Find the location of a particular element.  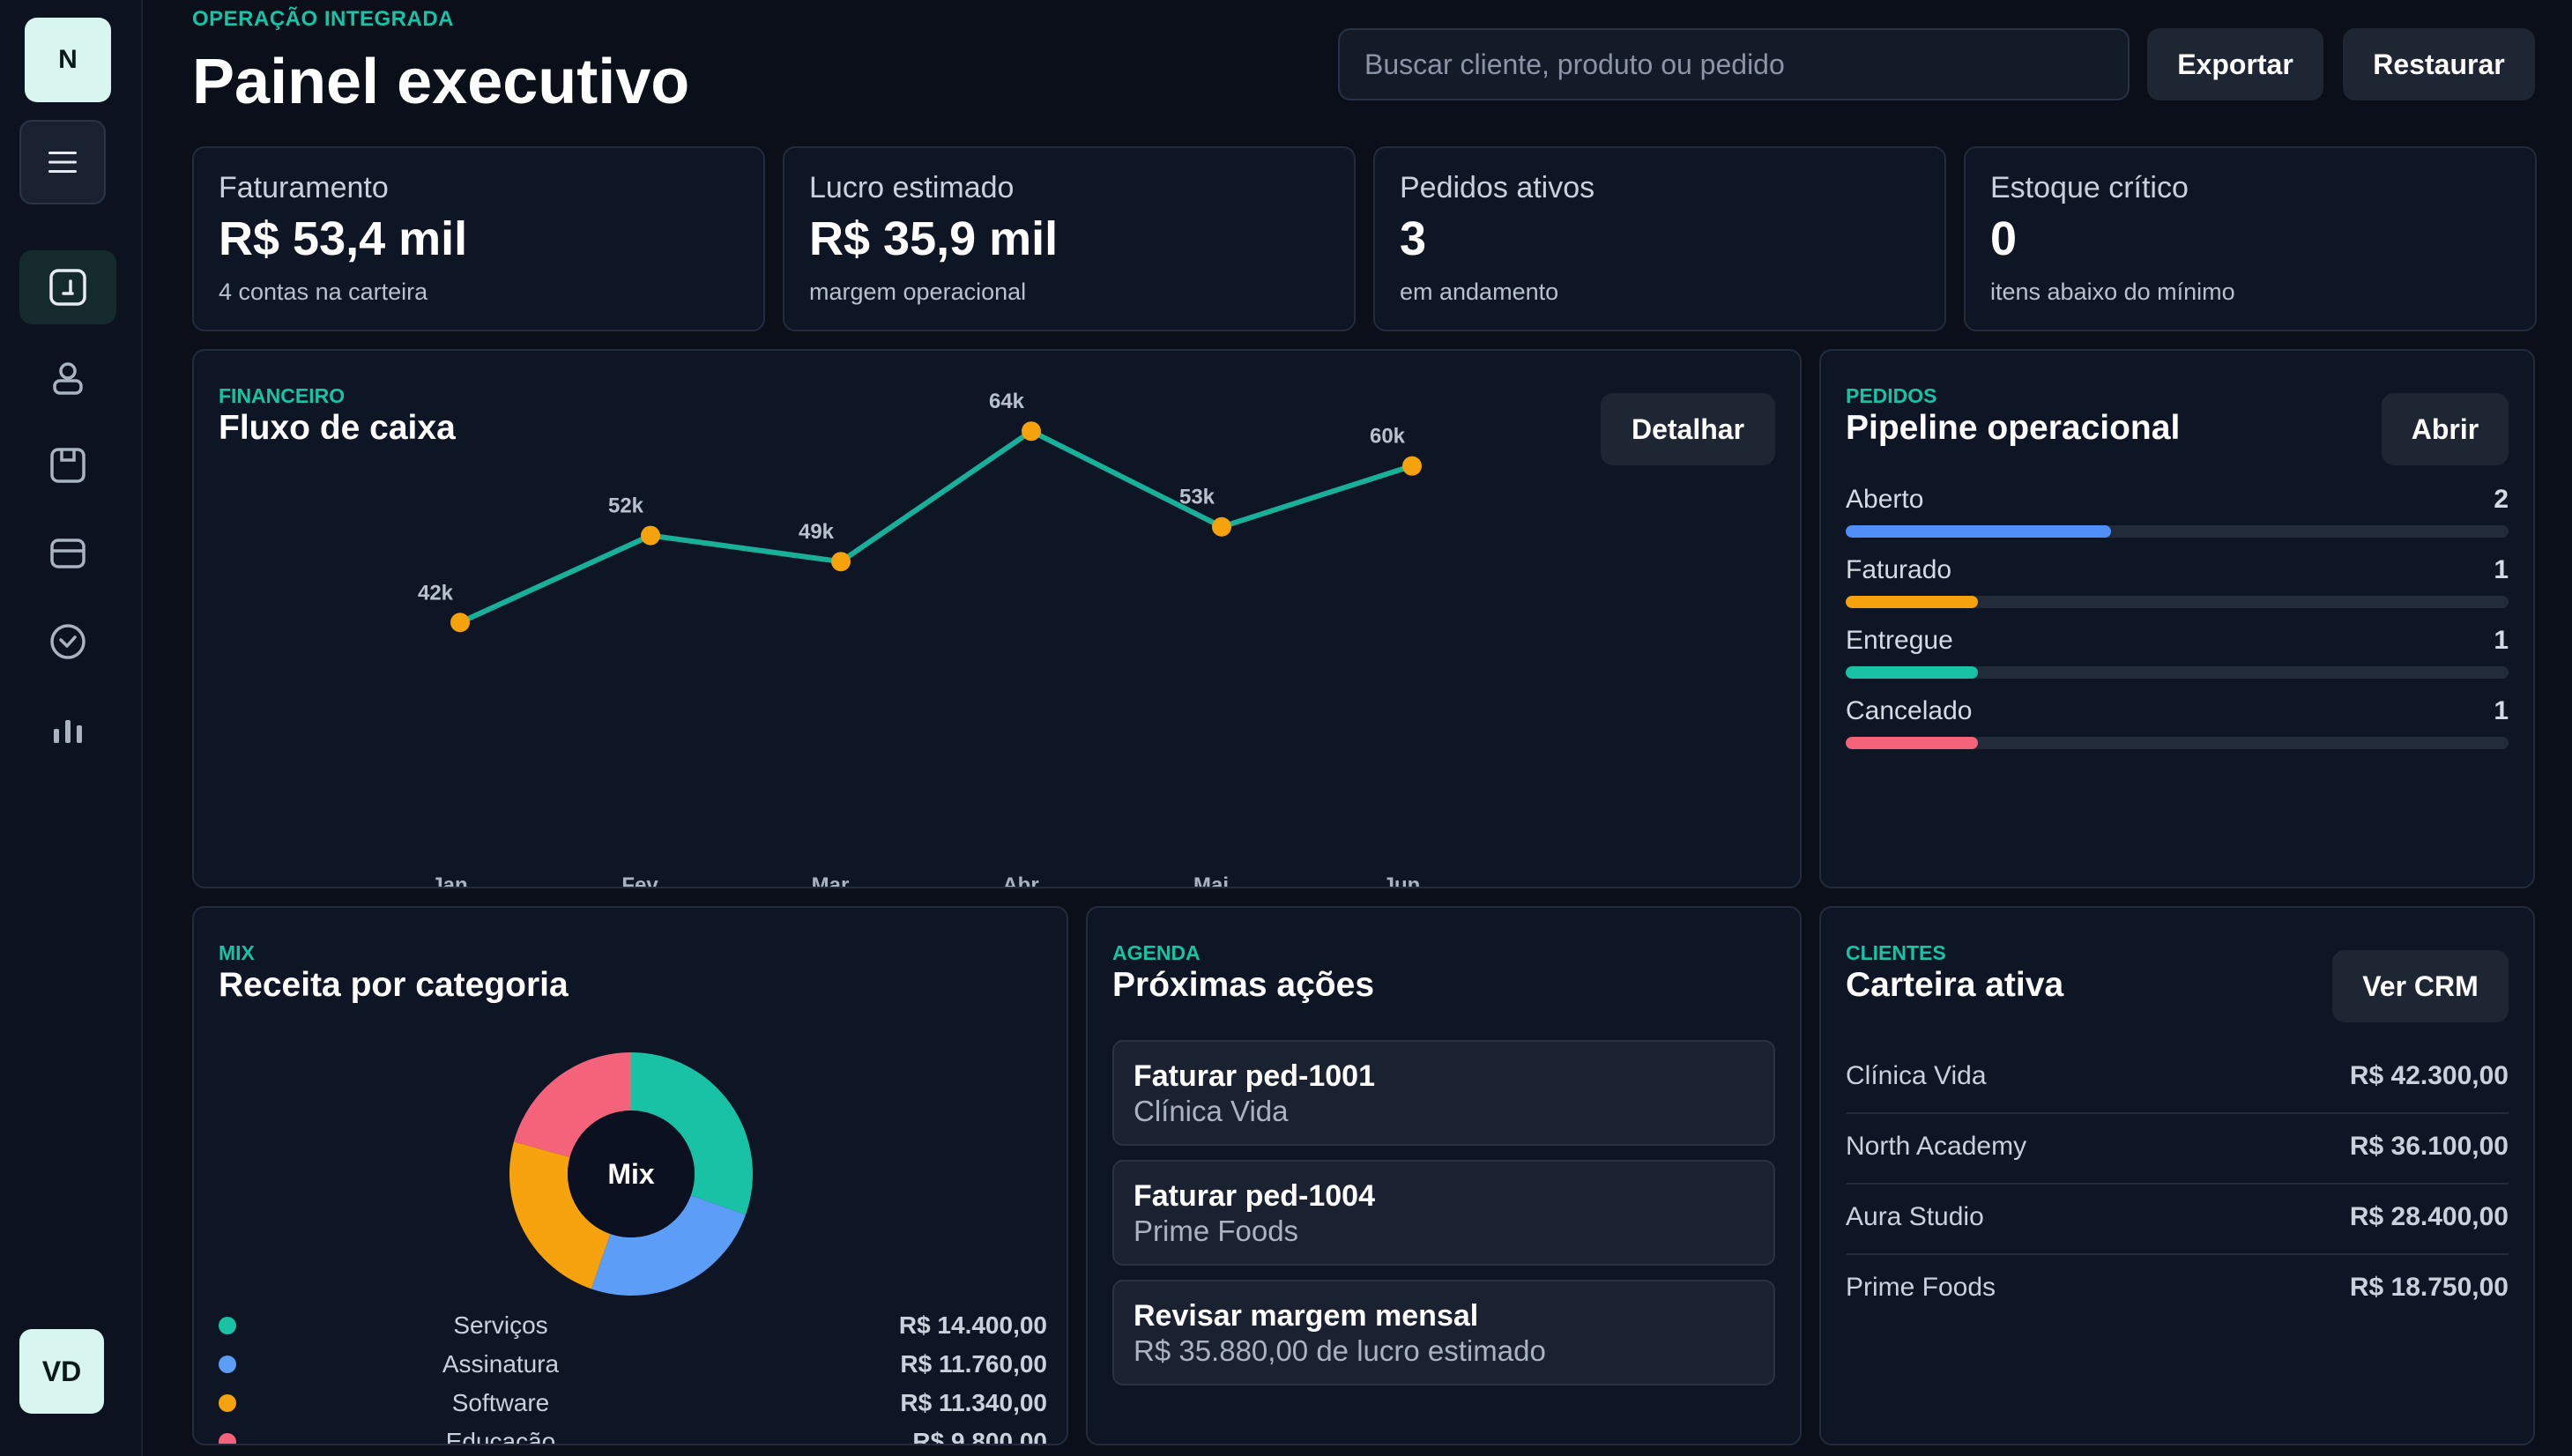

card-icon is located at coordinates (67, 553).